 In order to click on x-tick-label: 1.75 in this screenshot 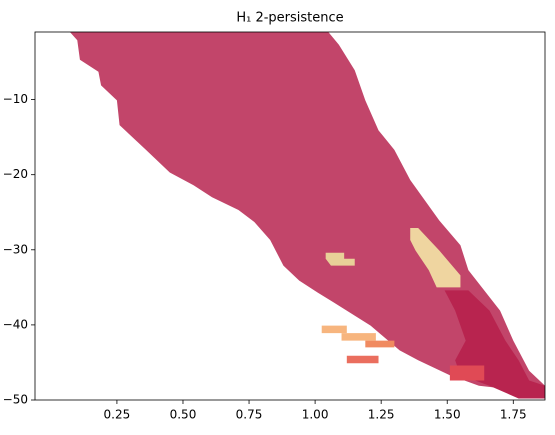, I will do `click(513, 415)`.